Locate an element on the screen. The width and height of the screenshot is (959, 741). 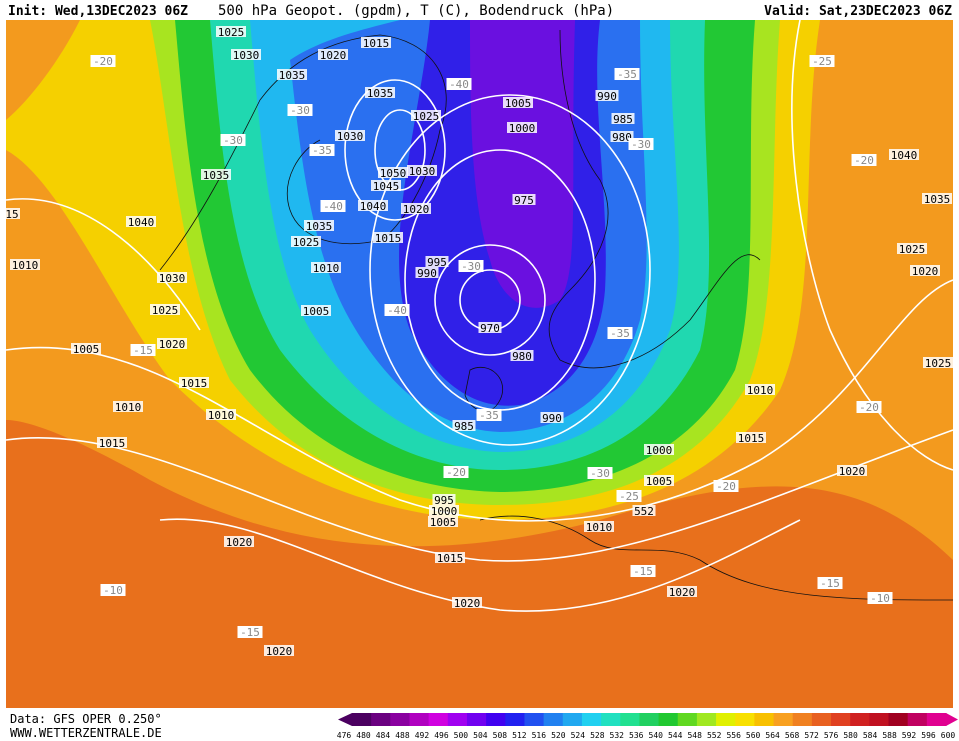
isobar-label: 975 is located at coordinates (524, 200).